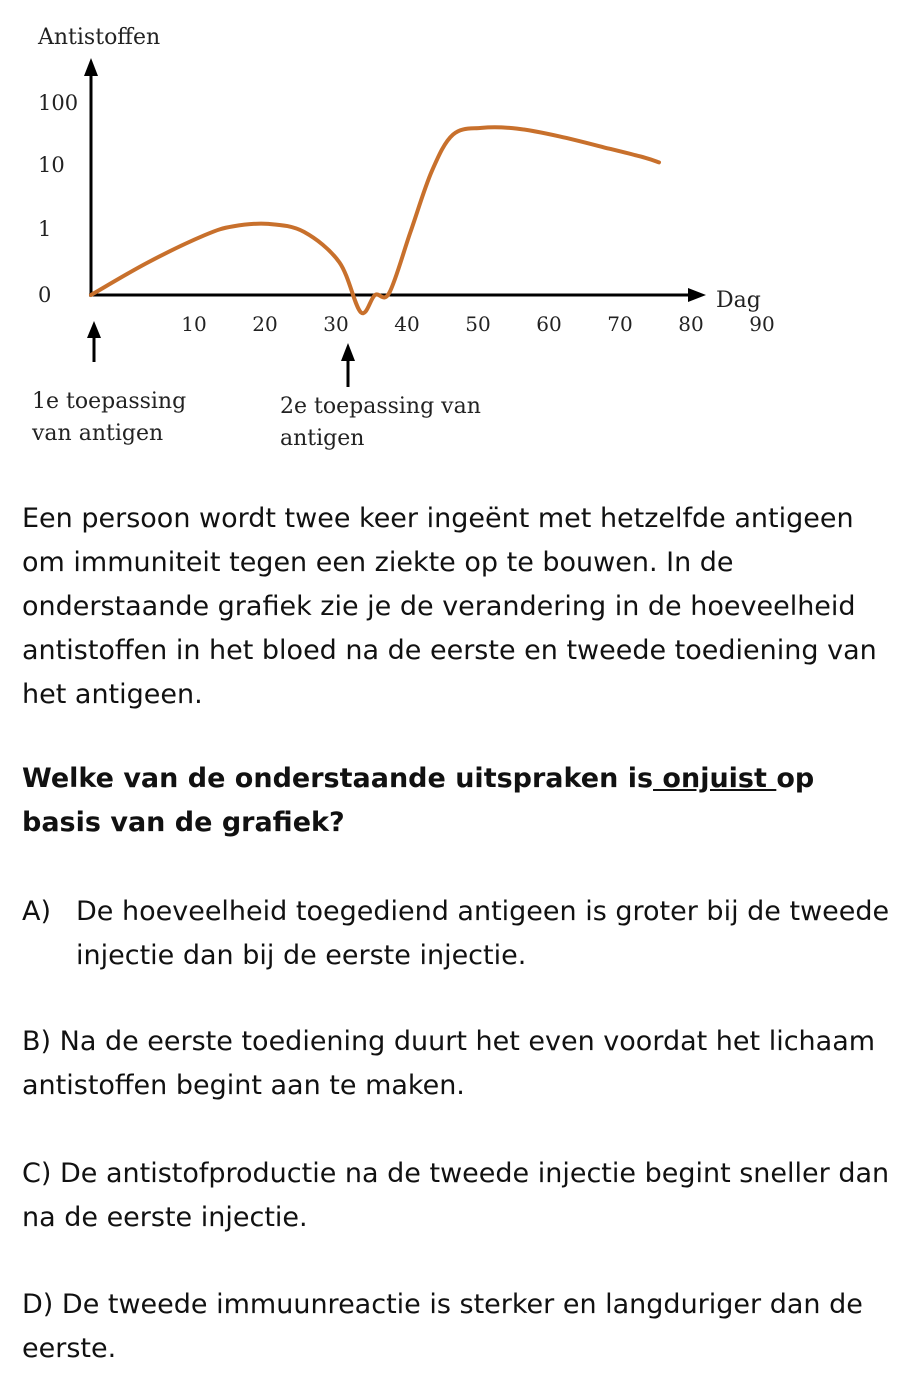 Image resolution: width=912 pixels, height=1374 pixels. What do you see at coordinates (738, 300) in the screenshot?
I see `x-axis-label: Dag` at bounding box center [738, 300].